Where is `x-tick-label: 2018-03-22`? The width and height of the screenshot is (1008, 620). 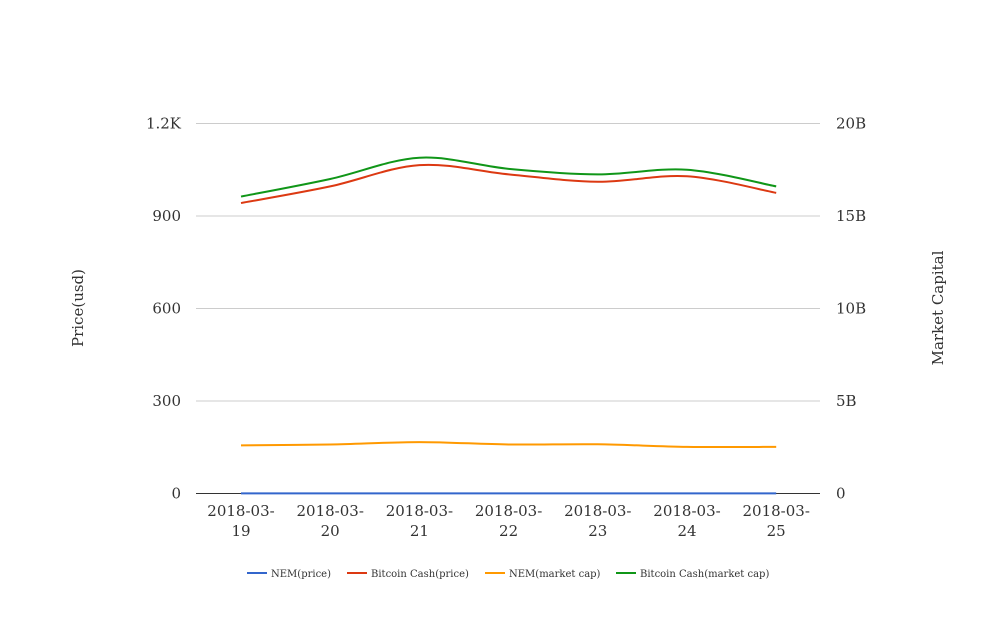
x-tick-label: 2018-03-22 is located at coordinates (508, 521).